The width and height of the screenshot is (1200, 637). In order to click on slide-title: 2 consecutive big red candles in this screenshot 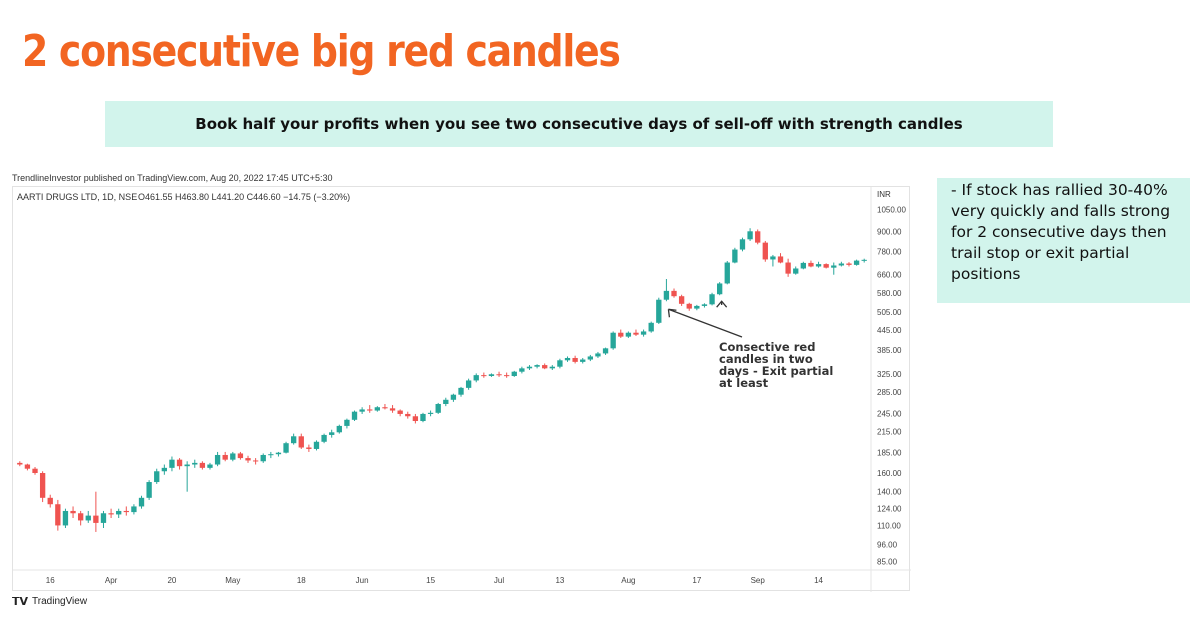, I will do `click(321, 51)`.